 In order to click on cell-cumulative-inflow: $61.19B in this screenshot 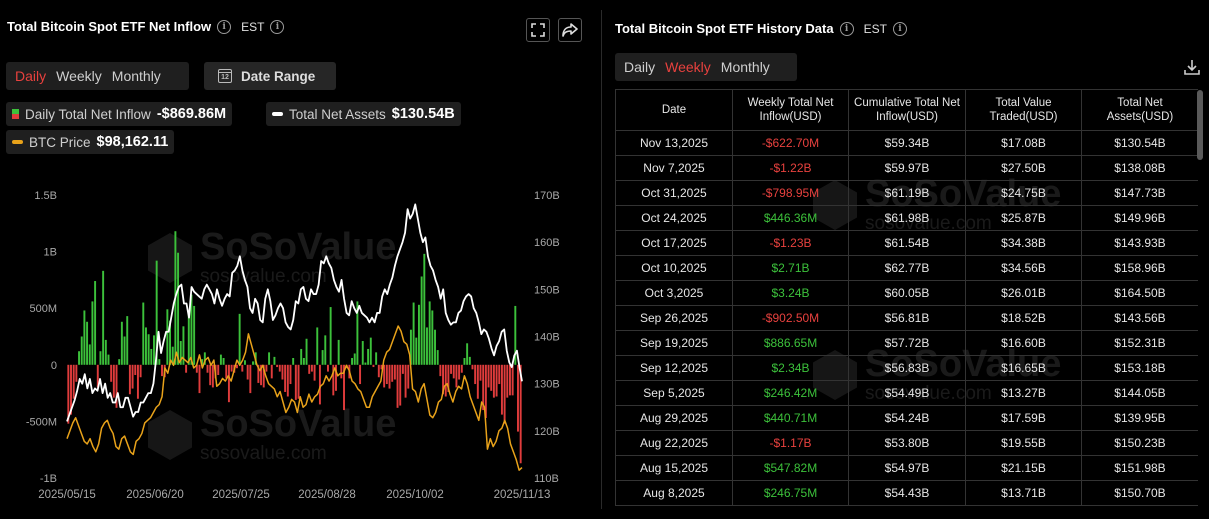, I will do `click(907, 193)`.